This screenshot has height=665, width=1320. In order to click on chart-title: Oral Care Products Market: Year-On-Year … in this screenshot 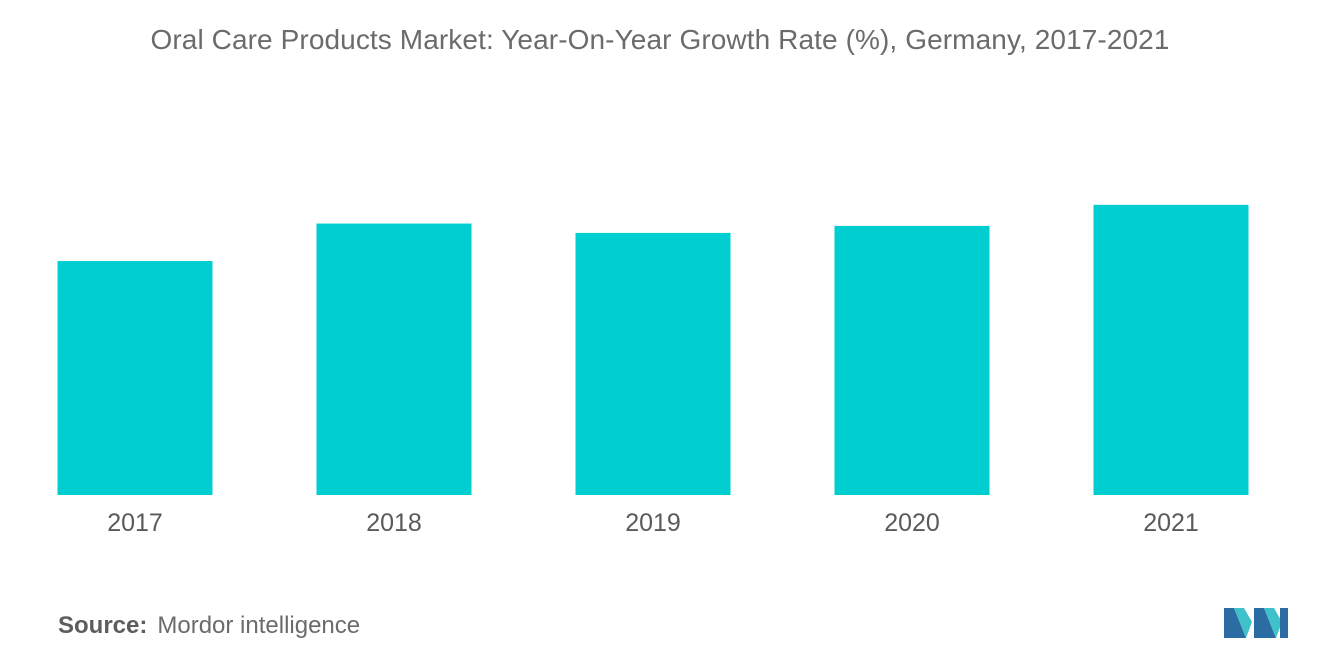, I will do `click(660, 39)`.